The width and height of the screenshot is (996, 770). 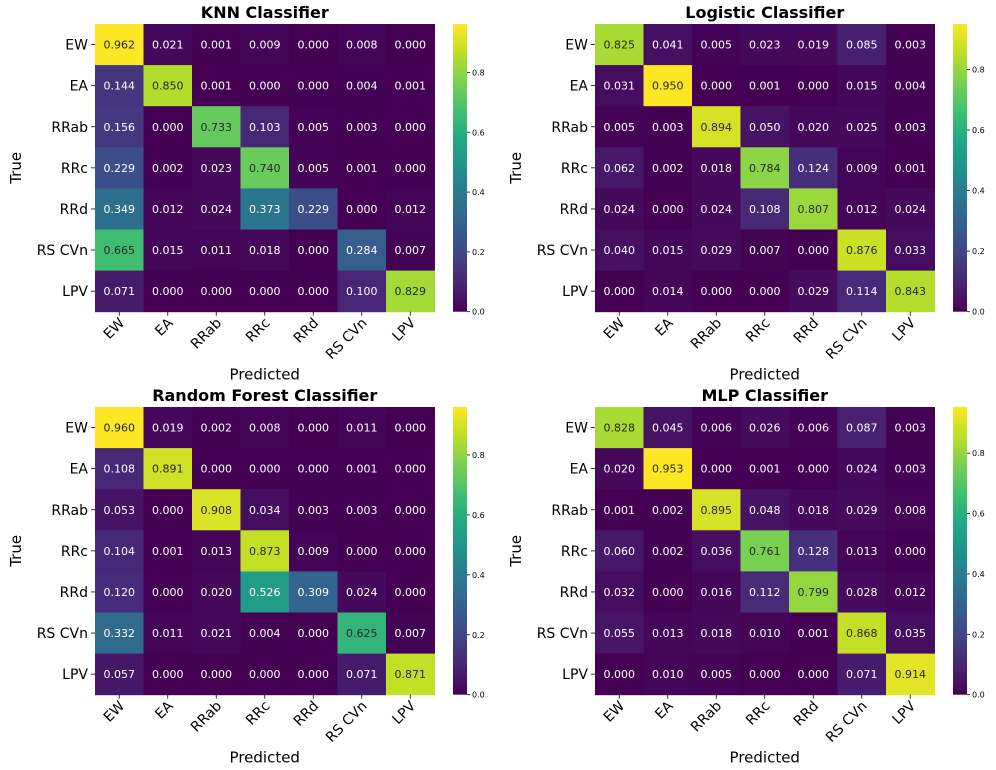 What do you see at coordinates (911, 633) in the screenshot?
I see `cell-value-label: 0.035` at bounding box center [911, 633].